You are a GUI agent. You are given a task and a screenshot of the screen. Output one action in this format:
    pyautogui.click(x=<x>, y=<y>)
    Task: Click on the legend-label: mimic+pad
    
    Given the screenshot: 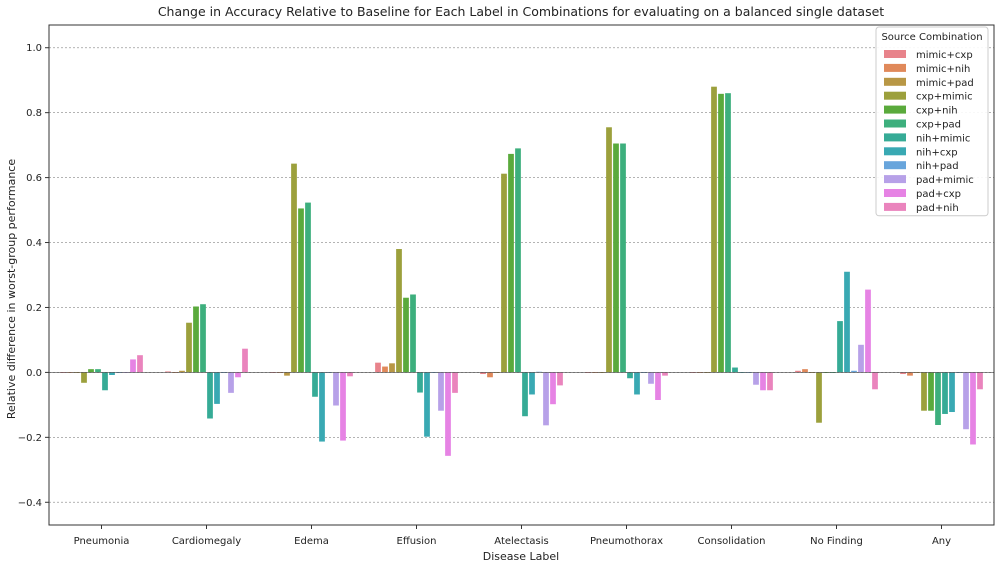 What is the action you would take?
    pyautogui.click(x=945, y=83)
    